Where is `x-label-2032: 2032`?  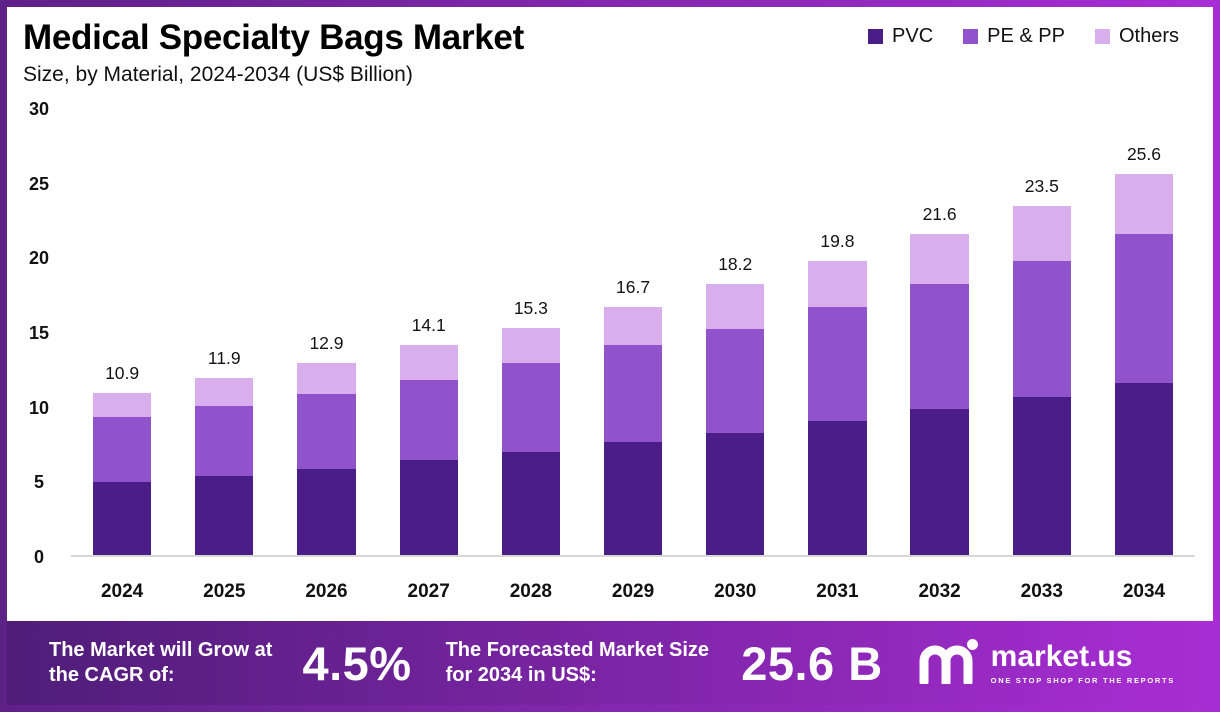 x-label-2032: 2032 is located at coordinates (939, 591).